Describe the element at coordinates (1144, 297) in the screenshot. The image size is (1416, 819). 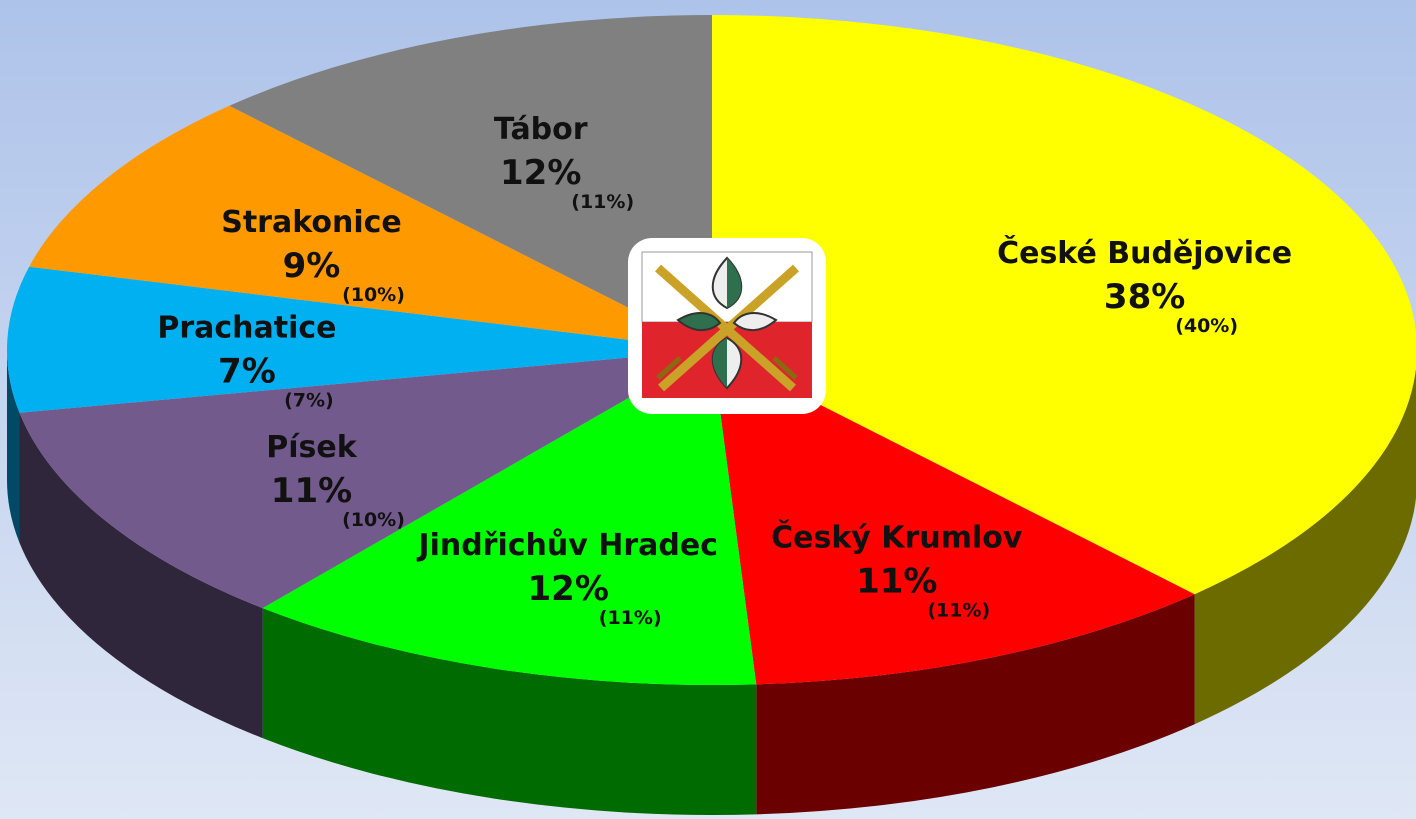
I see `slice-value: 38%` at that location.